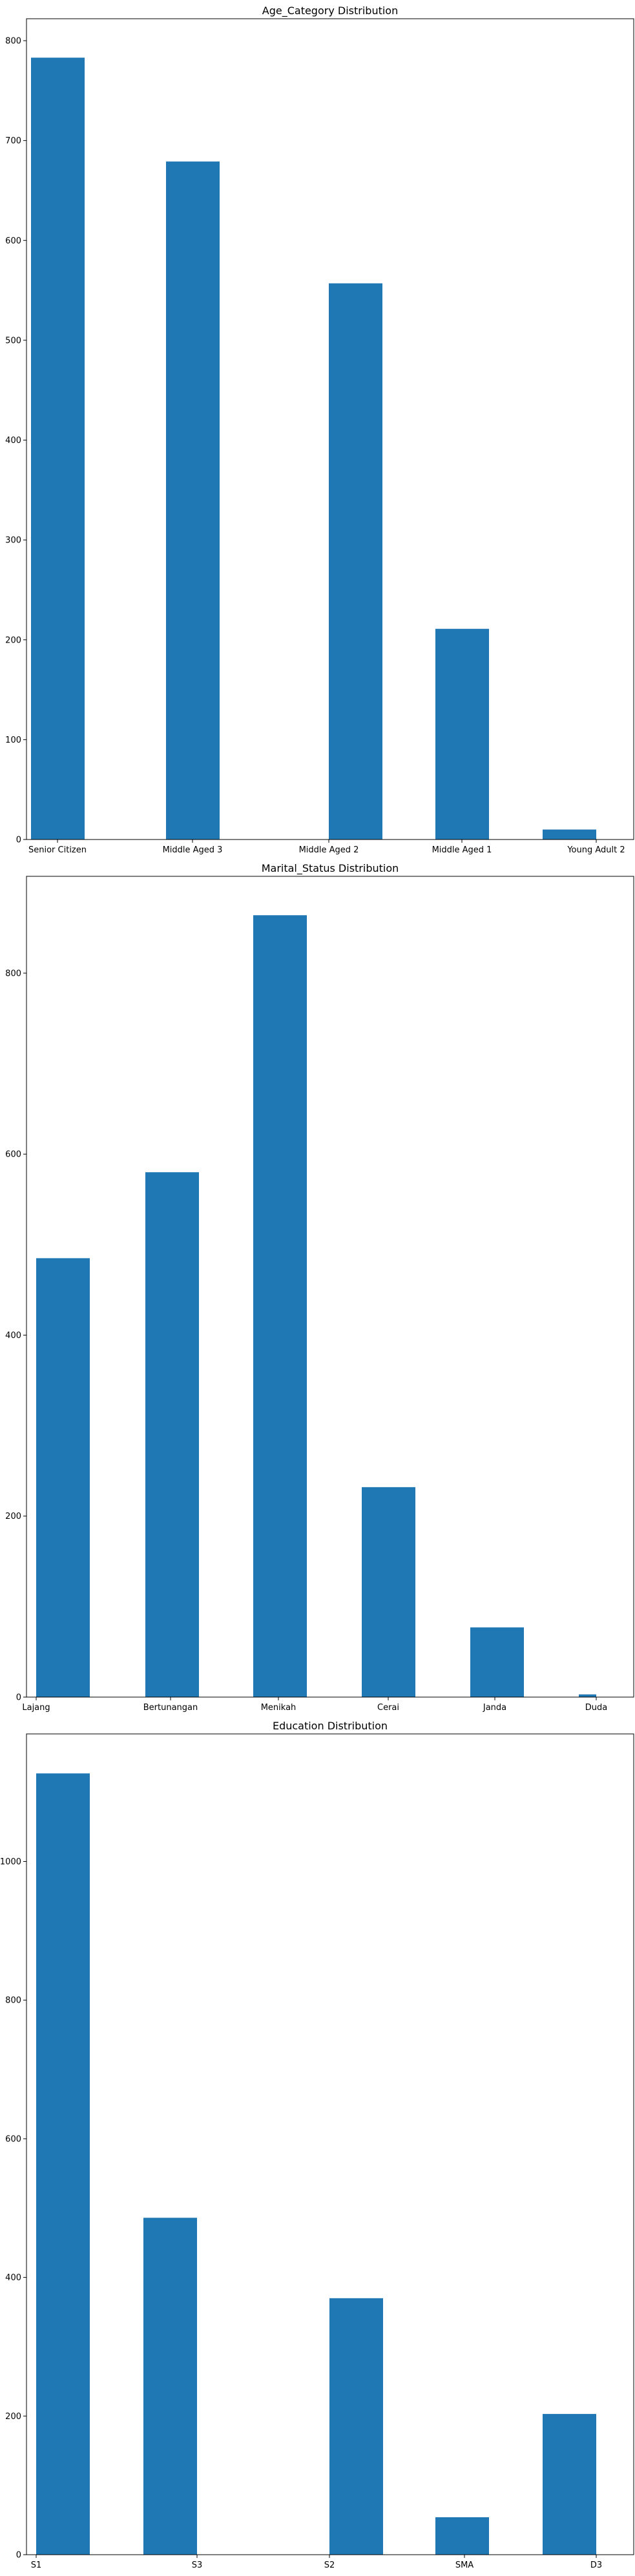 The image size is (635, 2576). What do you see at coordinates (10, 1862) in the screenshot?
I see `y-tick-label: 1000` at bounding box center [10, 1862].